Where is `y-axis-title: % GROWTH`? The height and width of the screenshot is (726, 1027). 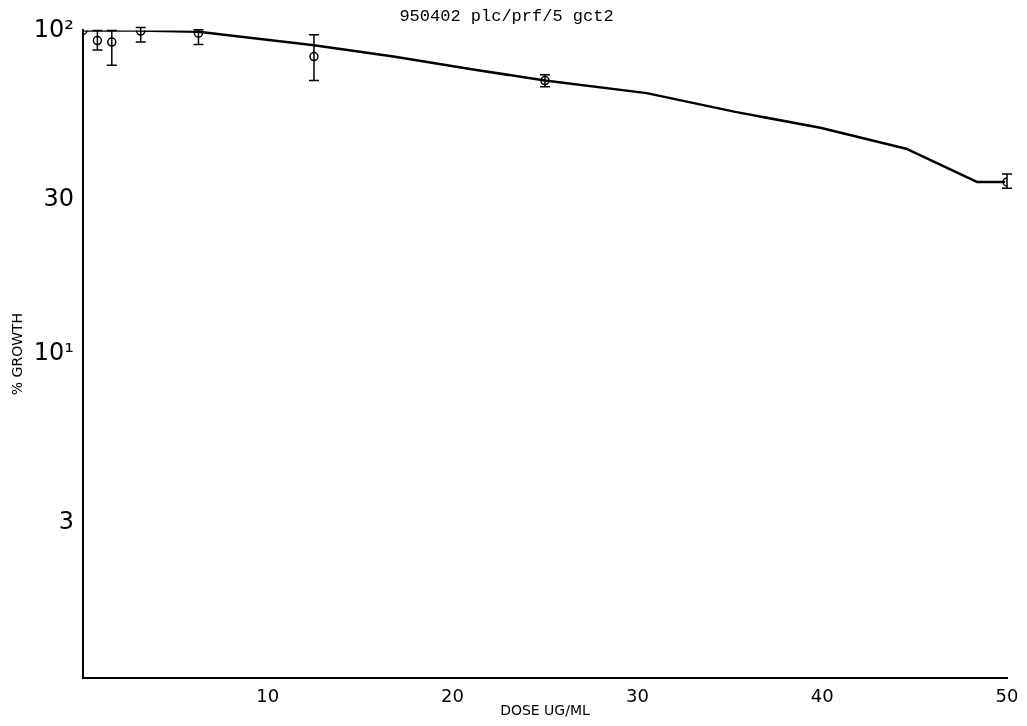 y-axis-title: % GROWTH is located at coordinates (17, 354).